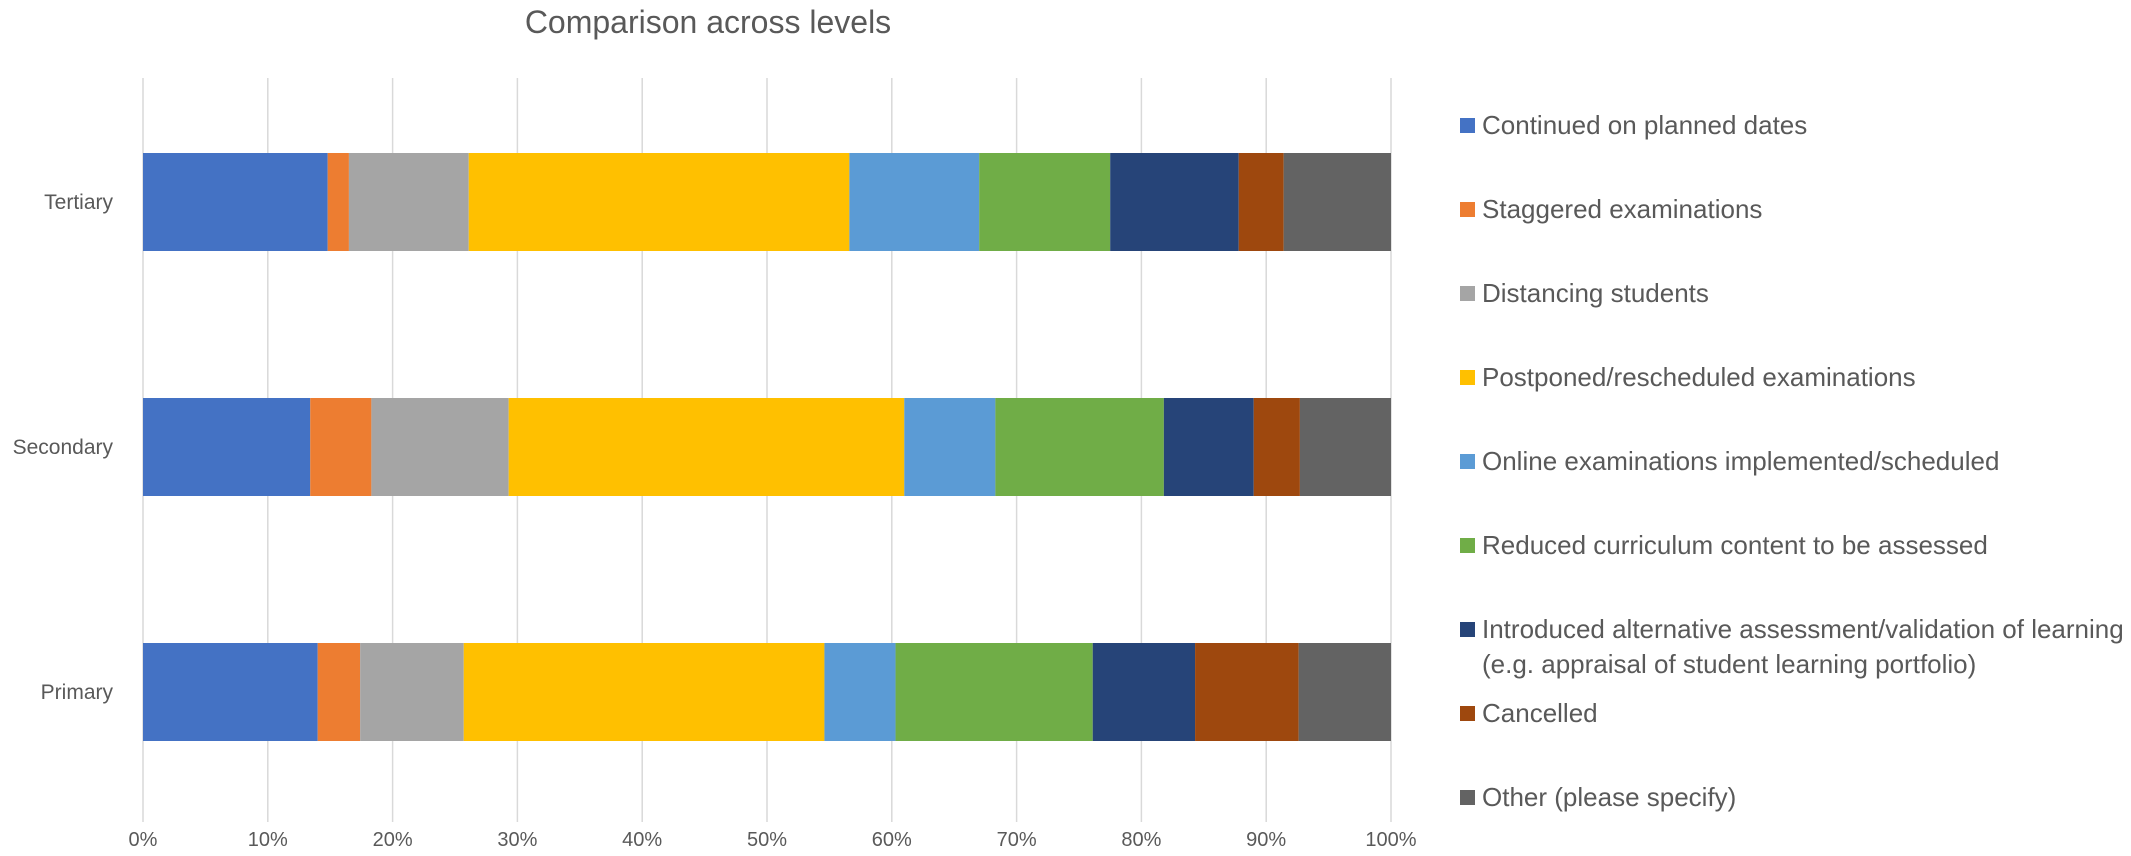 The width and height of the screenshot is (2131, 856). What do you see at coordinates (642, 840) in the screenshot?
I see `x-tick-label: 40%` at bounding box center [642, 840].